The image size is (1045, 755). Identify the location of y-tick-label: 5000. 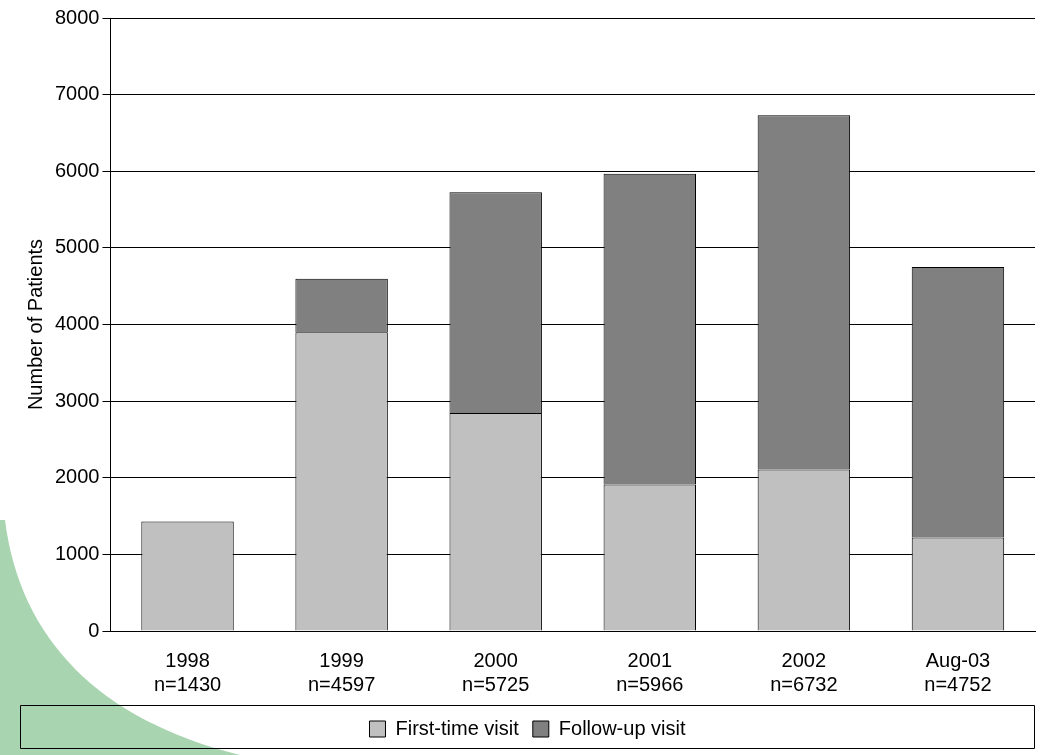
(77, 246).